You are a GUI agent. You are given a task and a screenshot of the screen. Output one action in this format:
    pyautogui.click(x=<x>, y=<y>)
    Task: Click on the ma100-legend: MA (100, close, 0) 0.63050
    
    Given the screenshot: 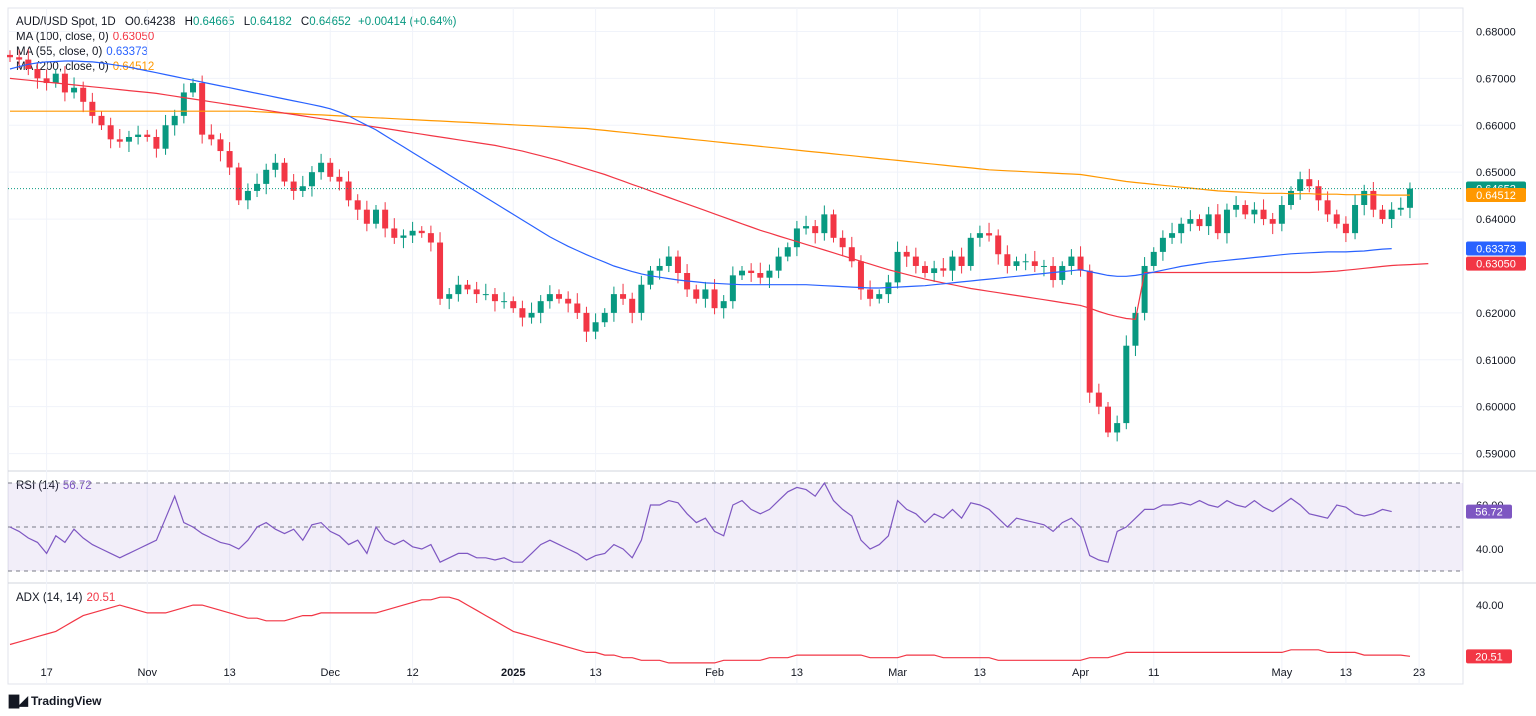 What is the action you would take?
    pyautogui.click(x=85, y=37)
    